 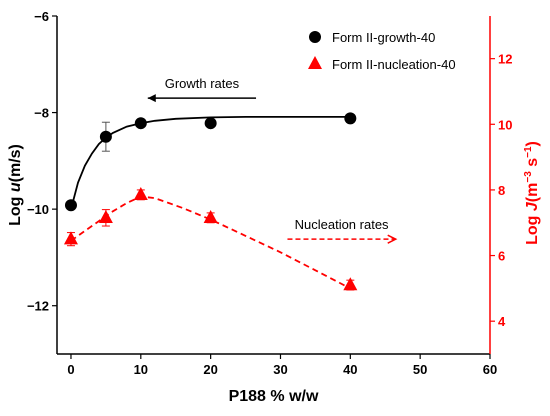 I want to click on y-left-tick-label: −12, so click(x=38, y=306).